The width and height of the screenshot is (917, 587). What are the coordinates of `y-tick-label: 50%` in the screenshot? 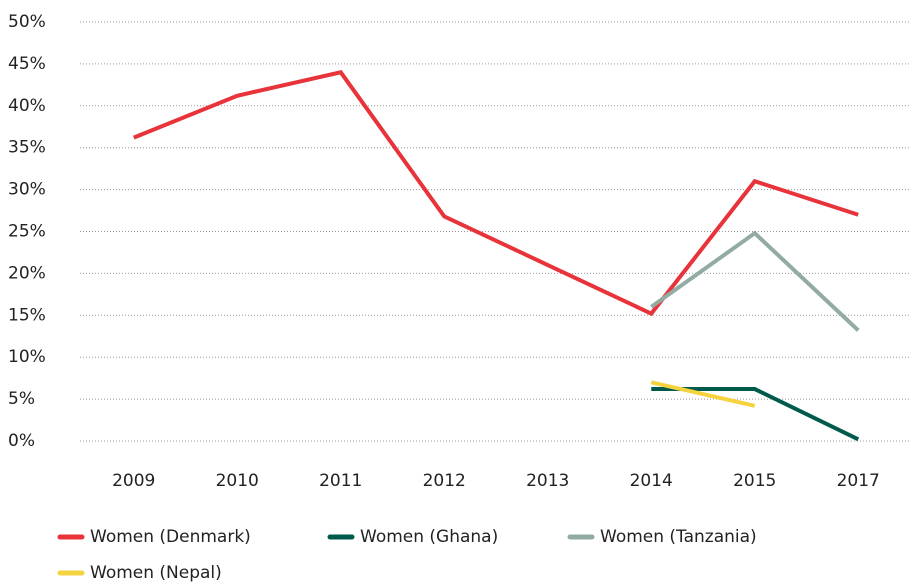 It's located at (27, 22).